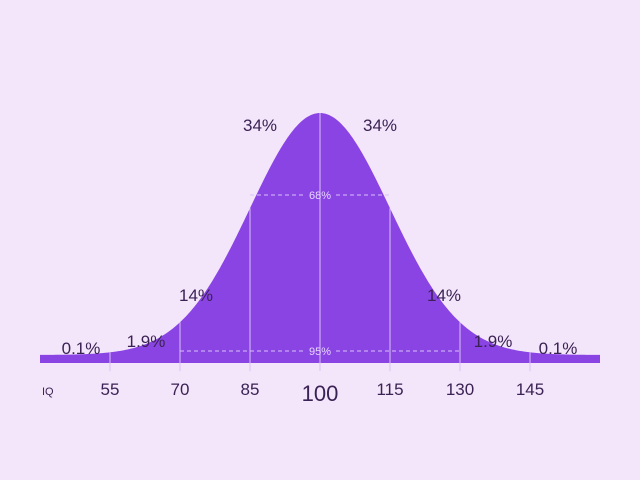  I want to click on range-label-68pct: 68%, so click(320, 196).